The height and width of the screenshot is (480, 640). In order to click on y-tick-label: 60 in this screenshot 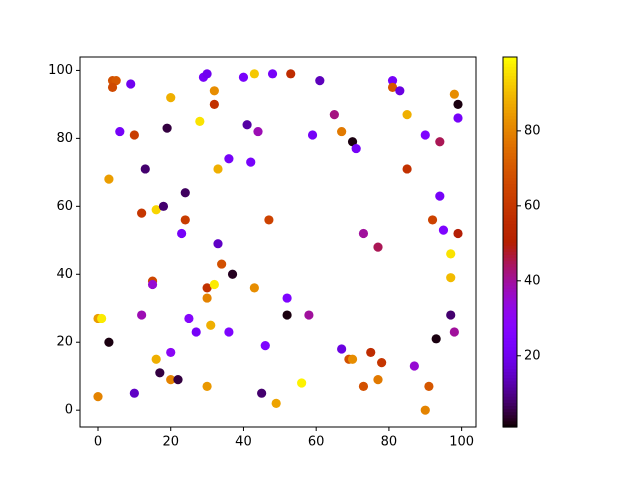, I will do `click(64, 206)`.